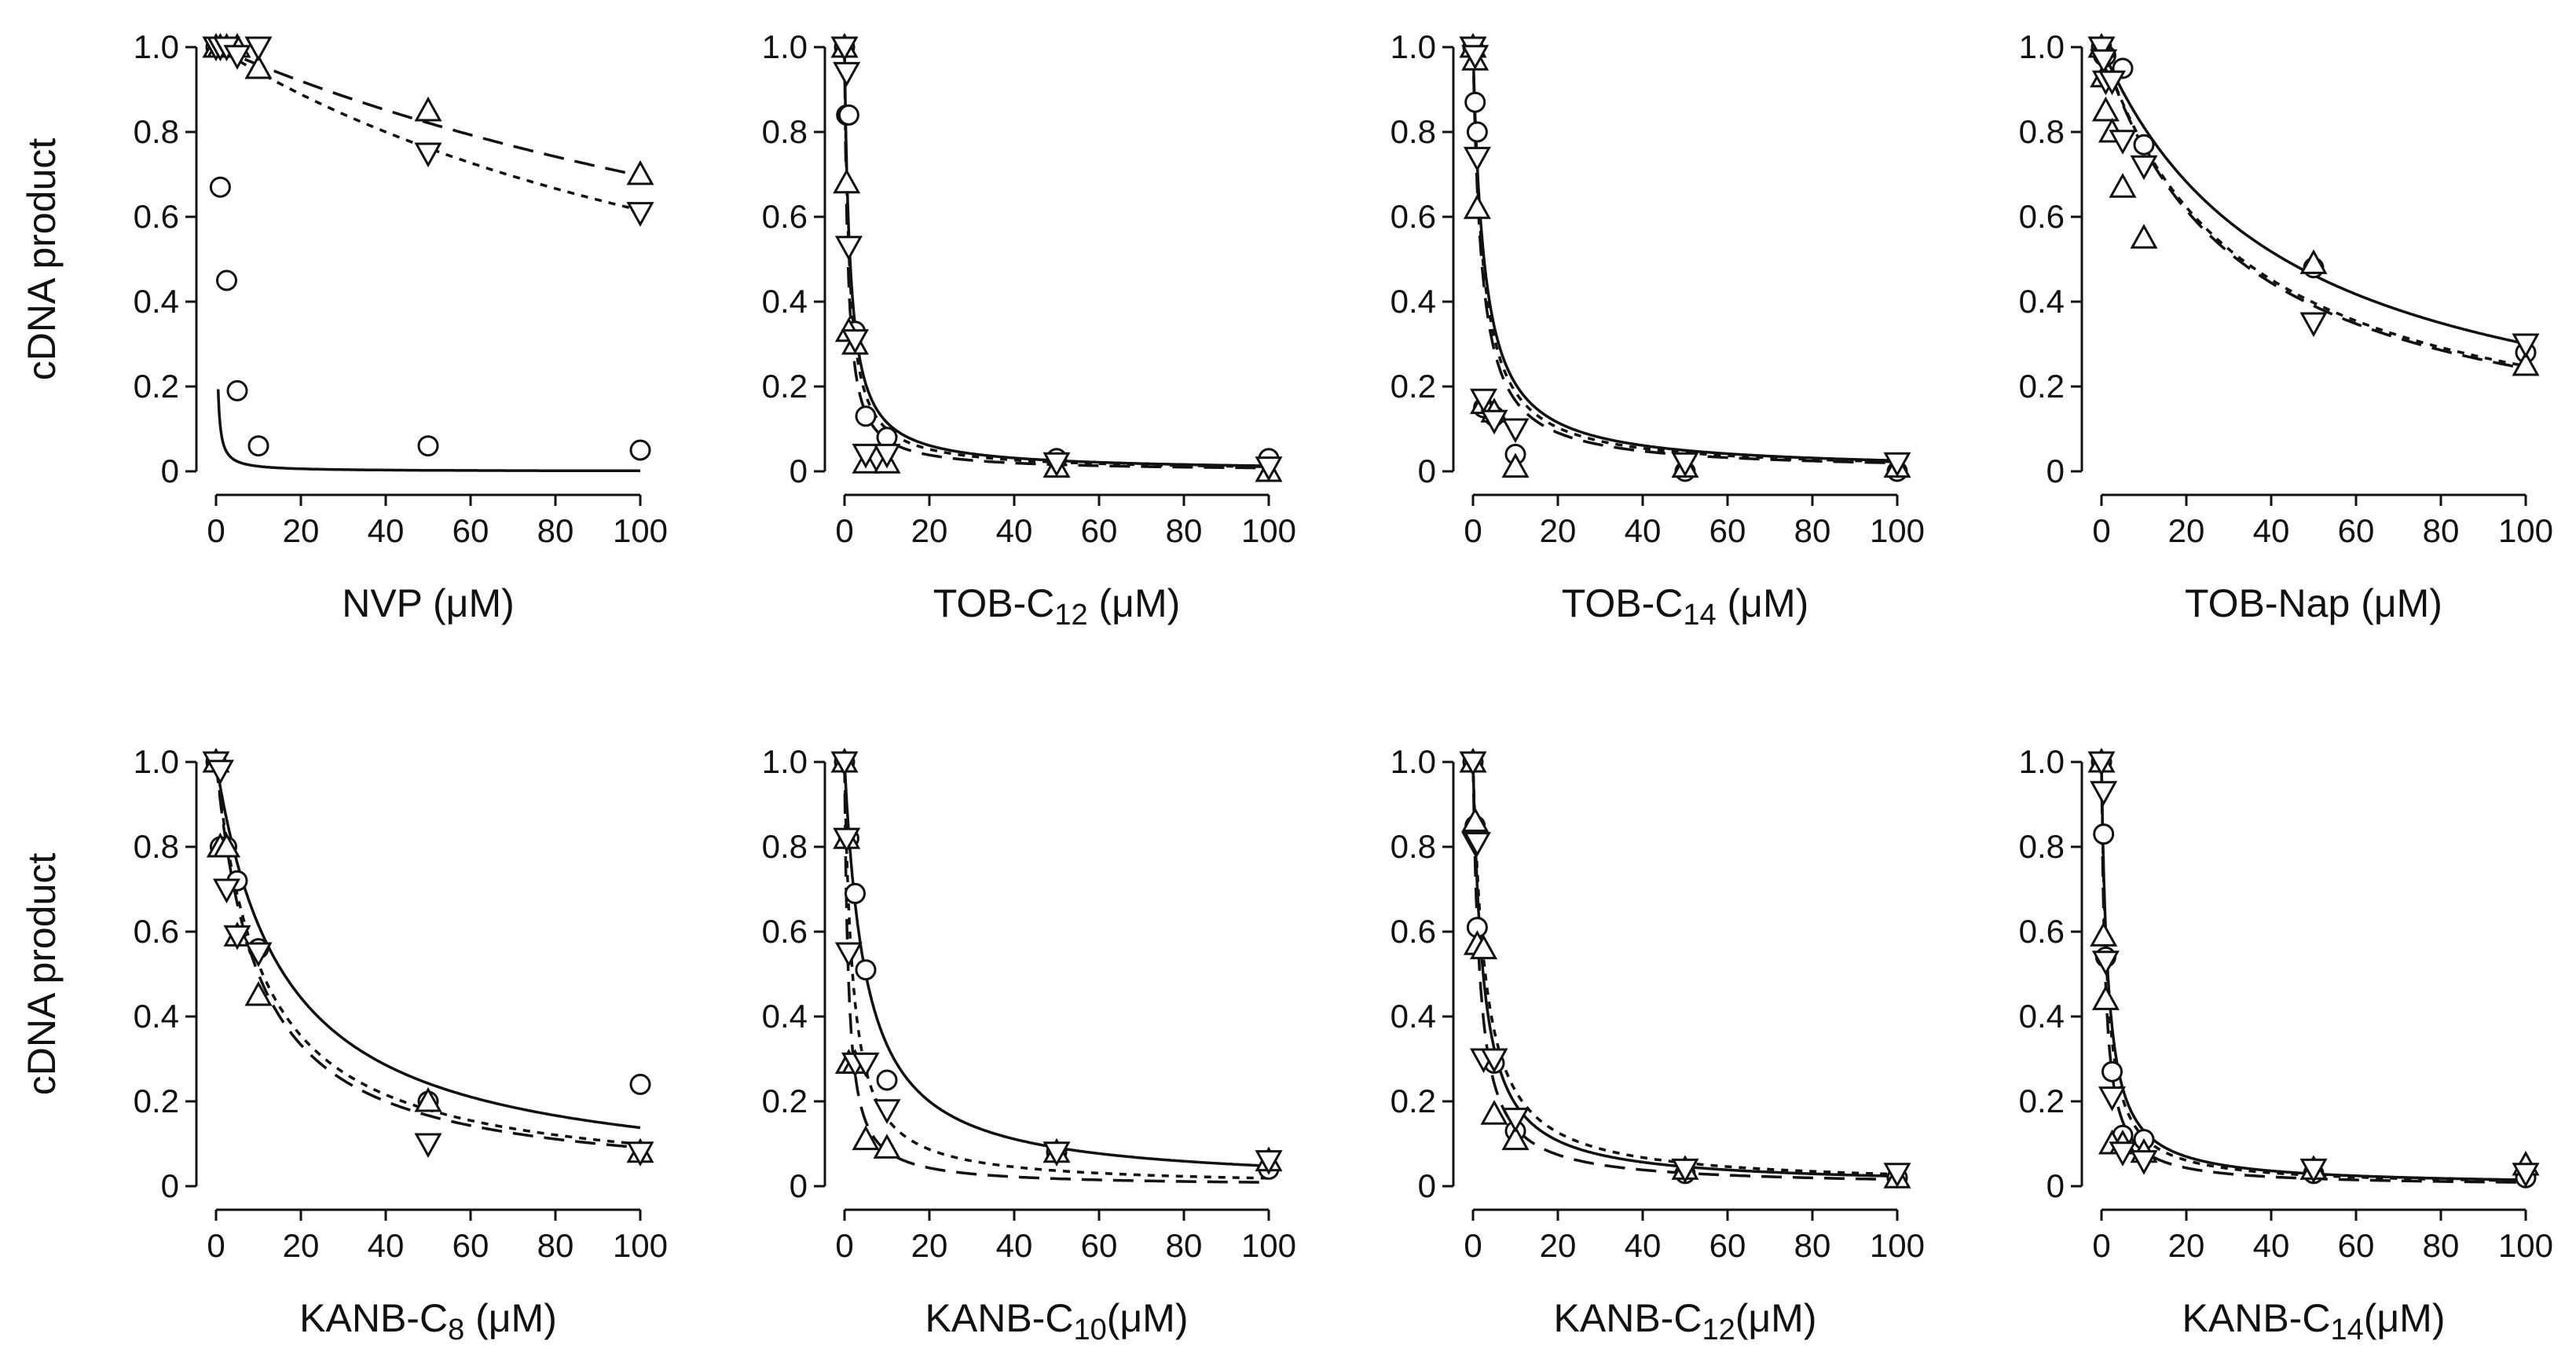 The height and width of the screenshot is (1359, 2576). Describe the element at coordinates (2313, 603) in the screenshot. I see `x-axis-title: TOB-Nap (μM)` at that location.